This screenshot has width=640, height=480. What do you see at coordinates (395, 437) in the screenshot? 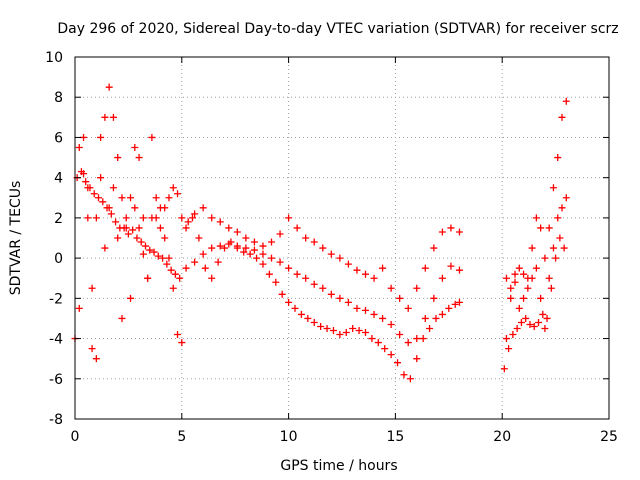
I see `x-tick-label: 15` at bounding box center [395, 437].